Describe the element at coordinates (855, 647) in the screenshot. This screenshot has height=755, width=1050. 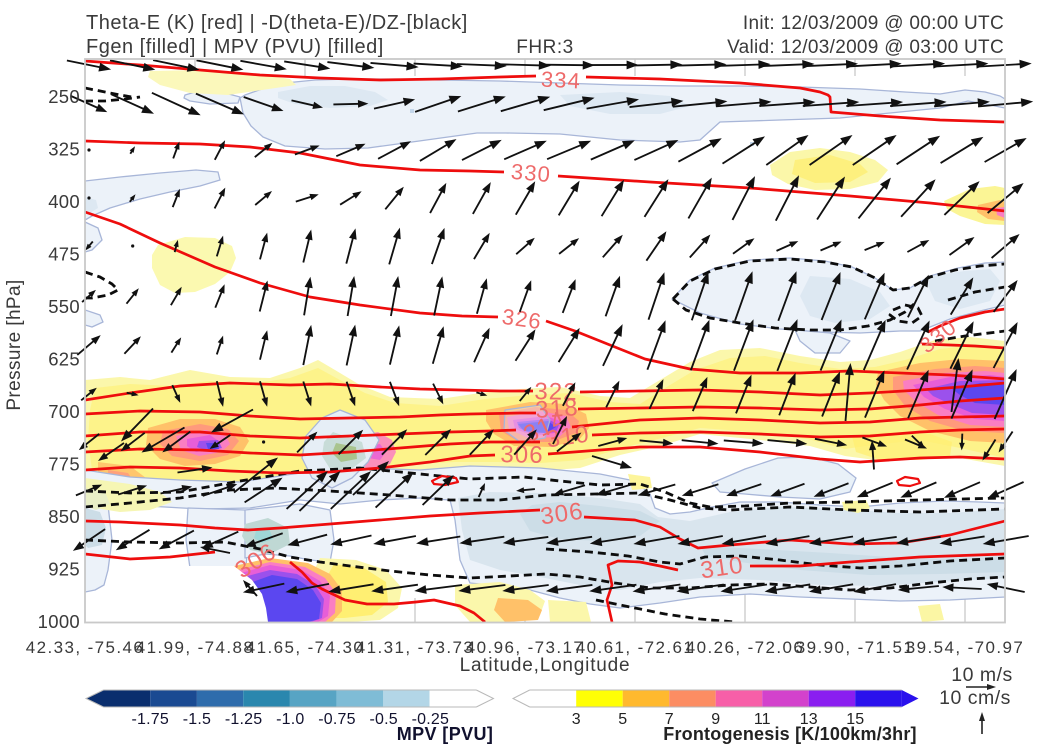
I see `svg-text: 39.90, -71.51` at that location.